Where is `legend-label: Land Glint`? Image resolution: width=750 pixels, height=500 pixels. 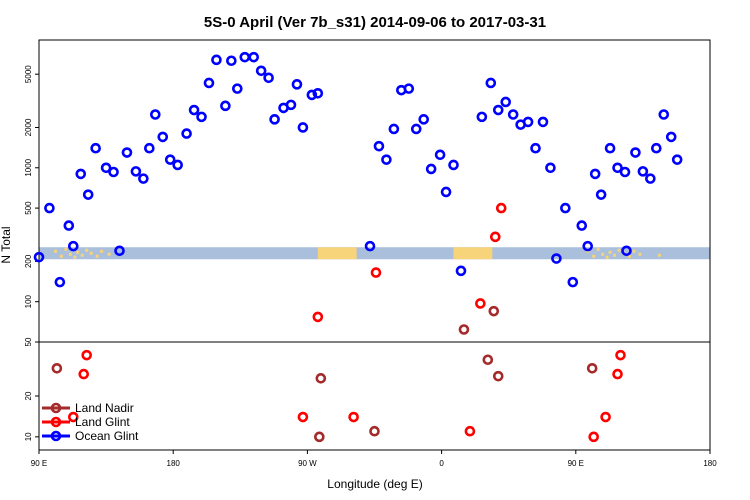
legend-label: Land Glint is located at coordinates (102, 422).